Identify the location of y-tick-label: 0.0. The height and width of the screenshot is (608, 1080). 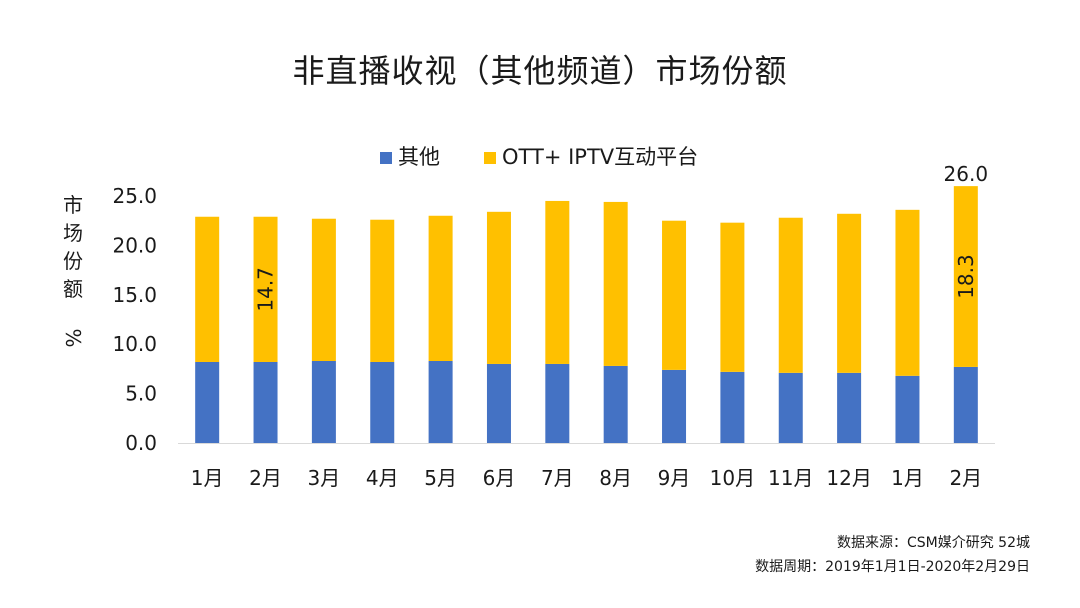
(141, 443).